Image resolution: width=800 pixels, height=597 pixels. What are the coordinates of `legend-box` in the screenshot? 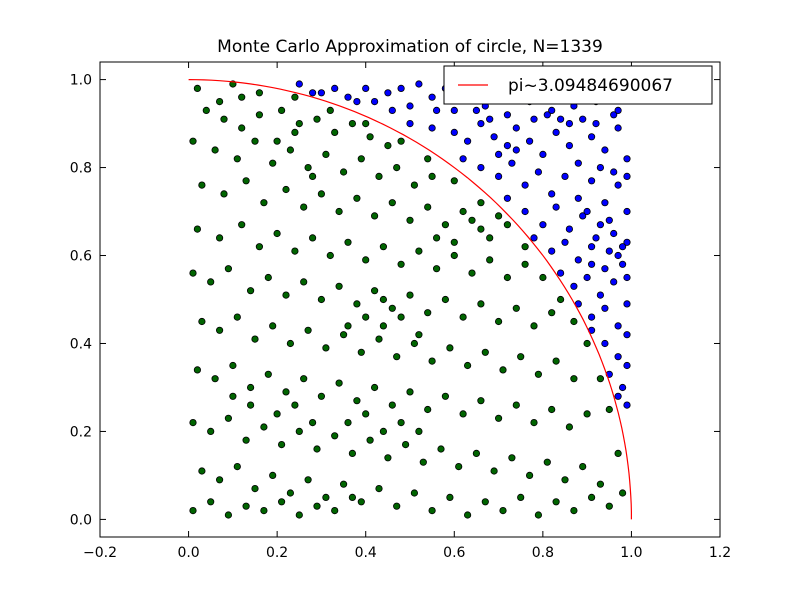 It's located at (578, 85).